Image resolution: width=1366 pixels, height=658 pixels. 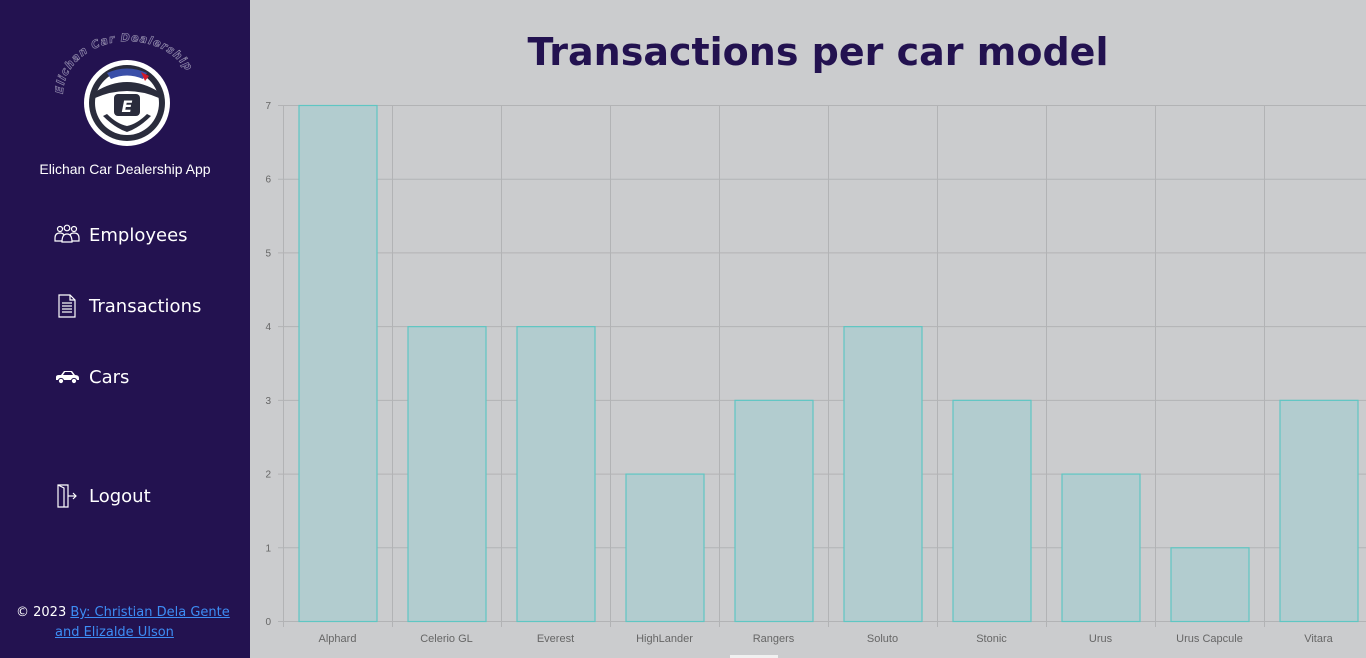 I want to click on x-tick-label: Soluto, so click(x=882, y=639).